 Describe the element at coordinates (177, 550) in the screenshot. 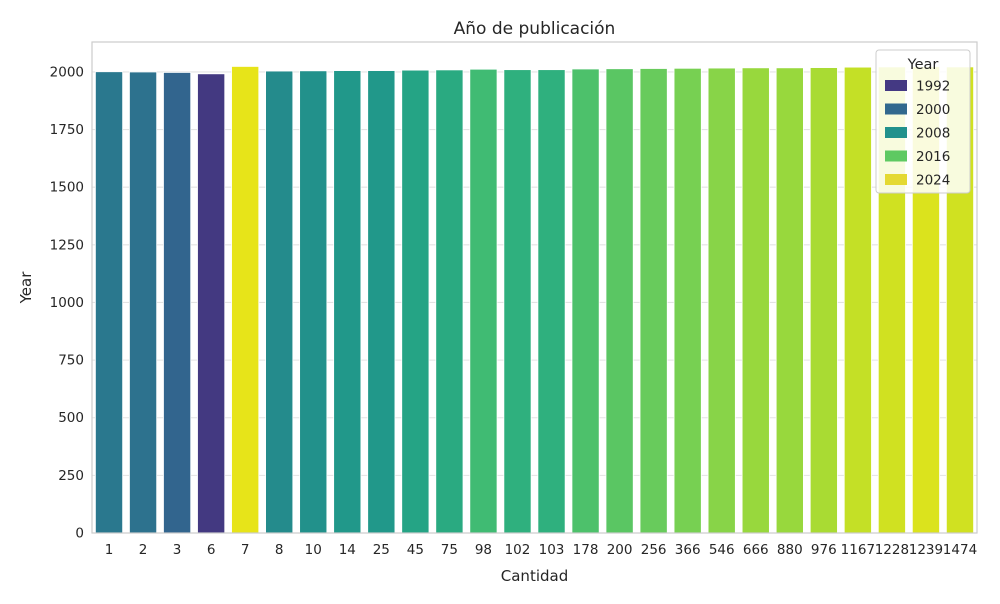

I see `x-tick-label: 3` at that location.